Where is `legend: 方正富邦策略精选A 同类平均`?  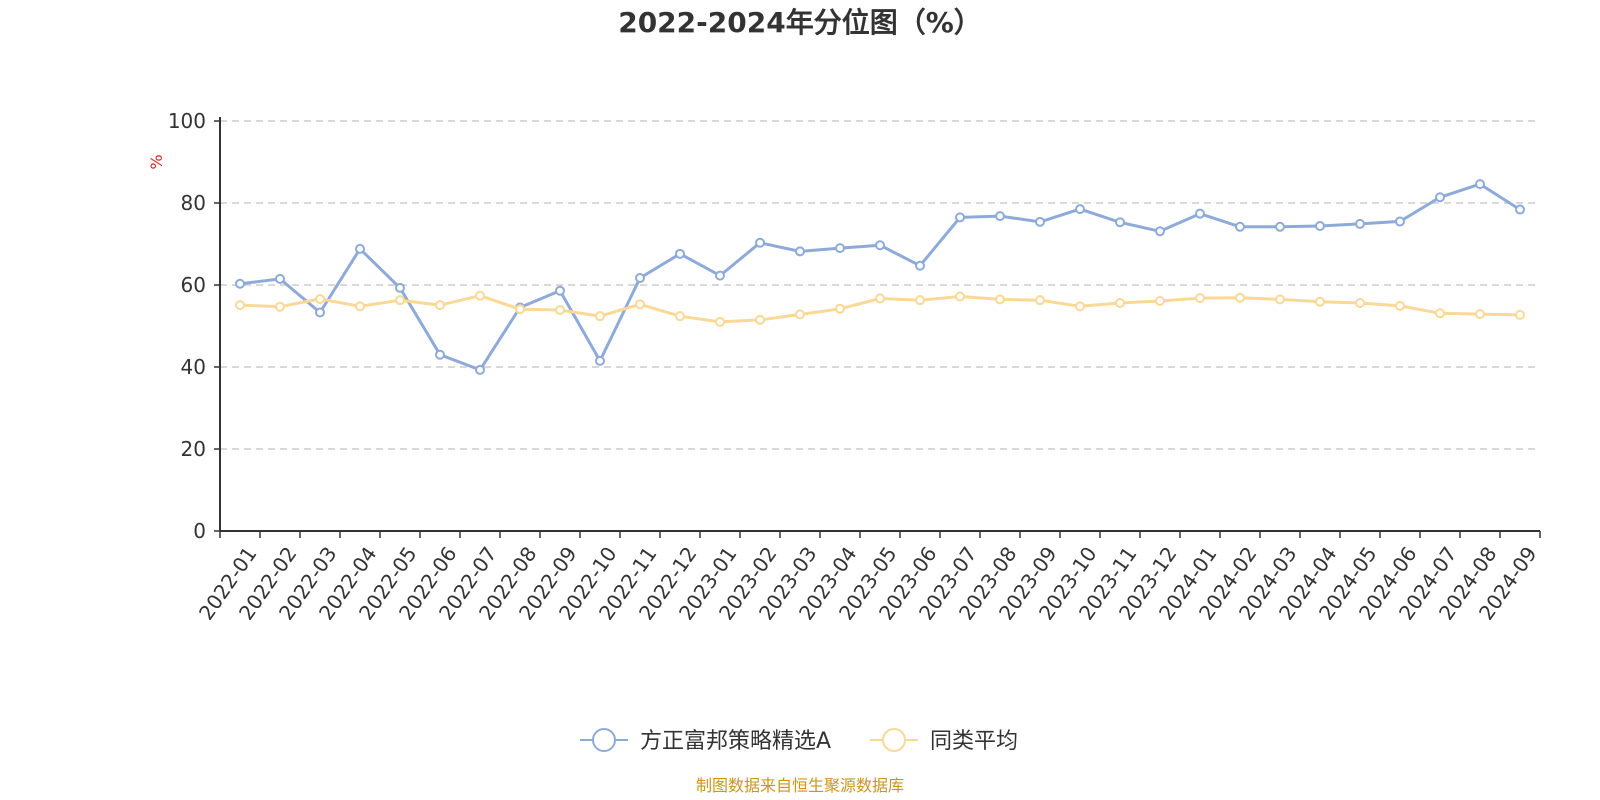 legend: 方正富邦策略精选A 同类平均 is located at coordinates (799, 741).